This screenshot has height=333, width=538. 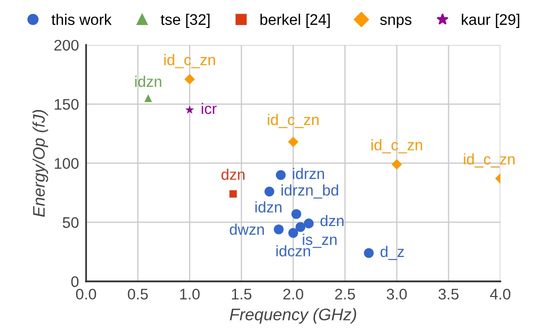 I want to click on x-tick-label: 2.5, so click(x=345, y=294).